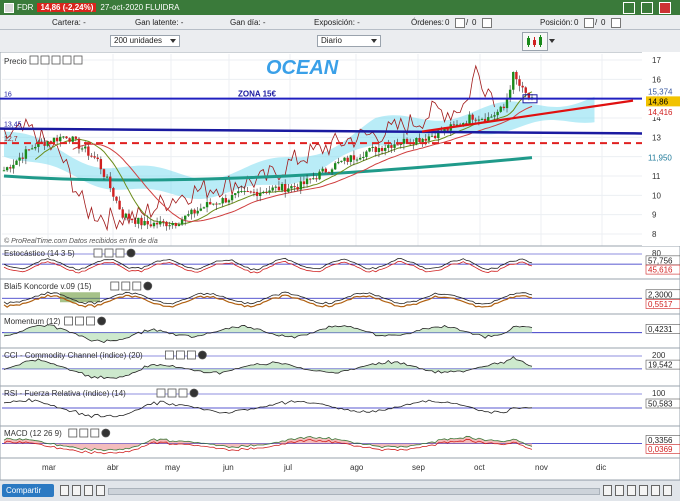  Describe the element at coordinates (100, 490) in the screenshot. I see `scroll-left-icon` at that location.